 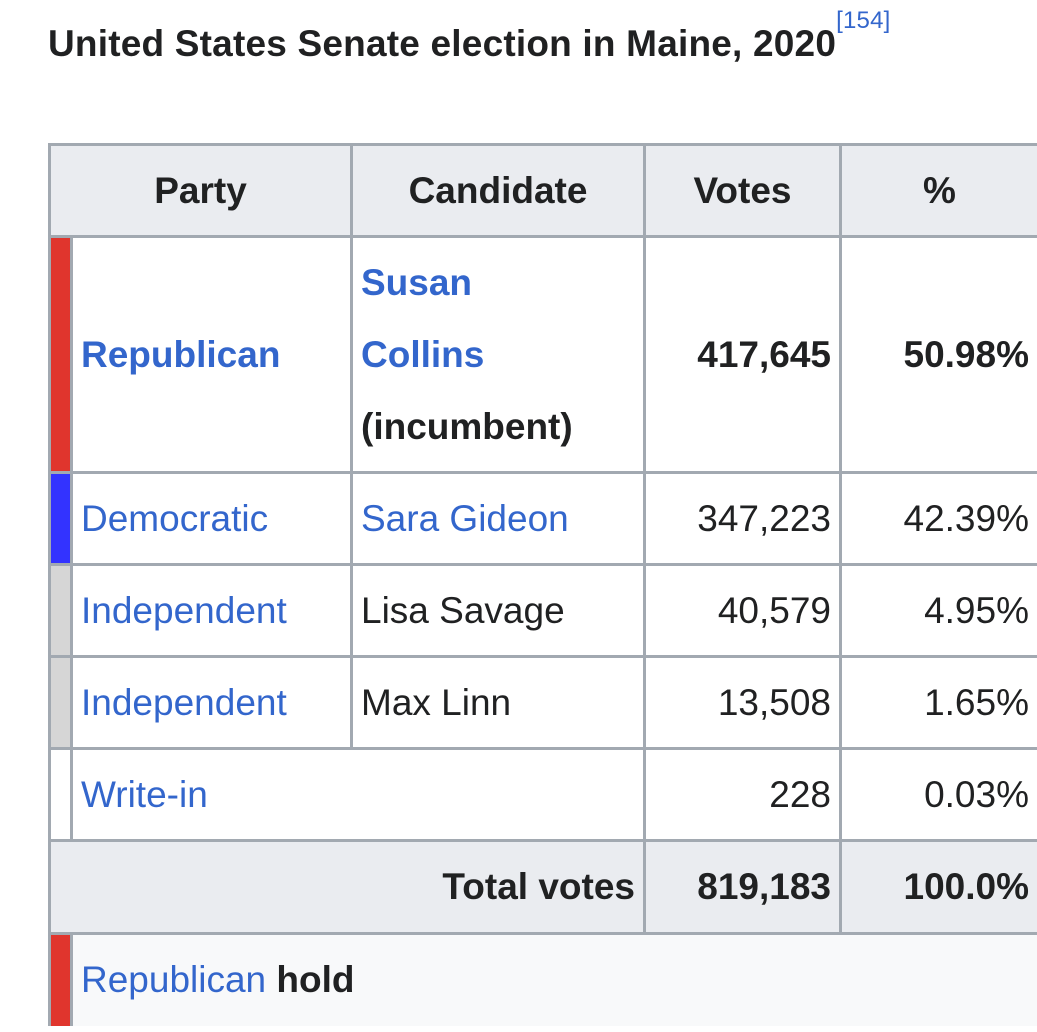 What do you see at coordinates (200, 190) in the screenshot?
I see `header-party: Party` at bounding box center [200, 190].